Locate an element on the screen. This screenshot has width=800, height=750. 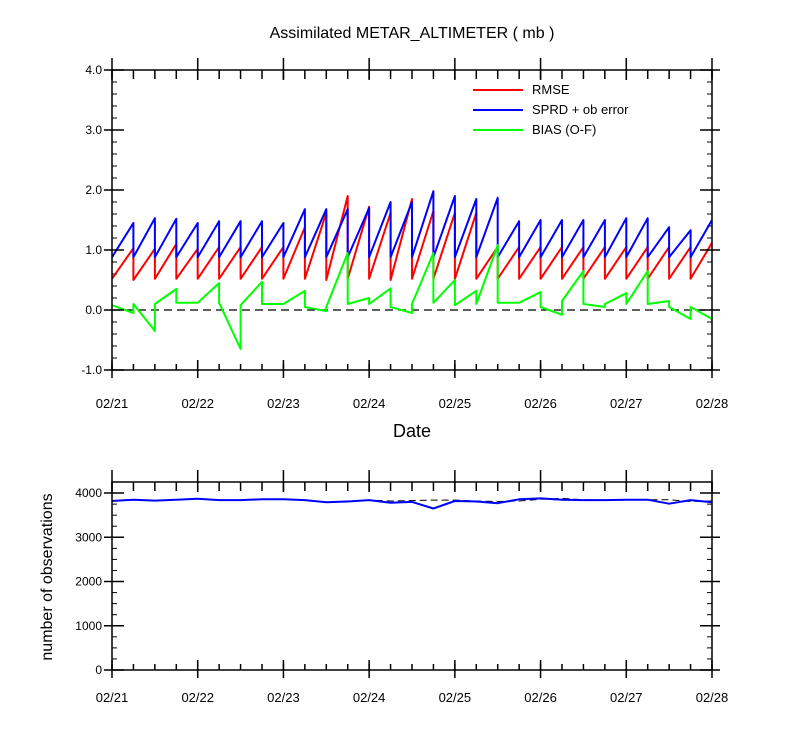
x-axis-label: Date is located at coordinates (412, 431).